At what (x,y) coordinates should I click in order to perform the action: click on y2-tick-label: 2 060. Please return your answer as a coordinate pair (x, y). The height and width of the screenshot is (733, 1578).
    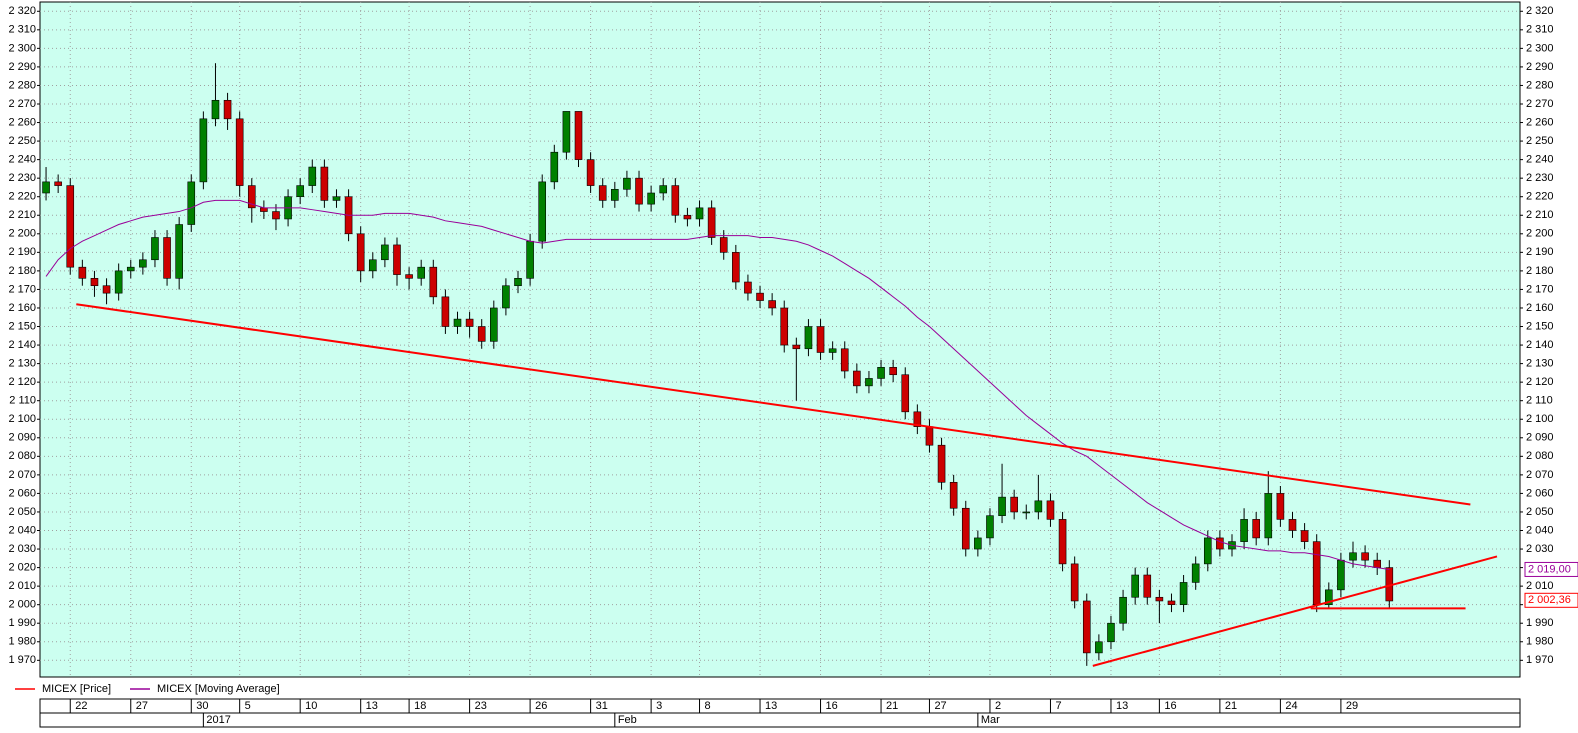
    Looking at the image, I should click on (1540, 493).